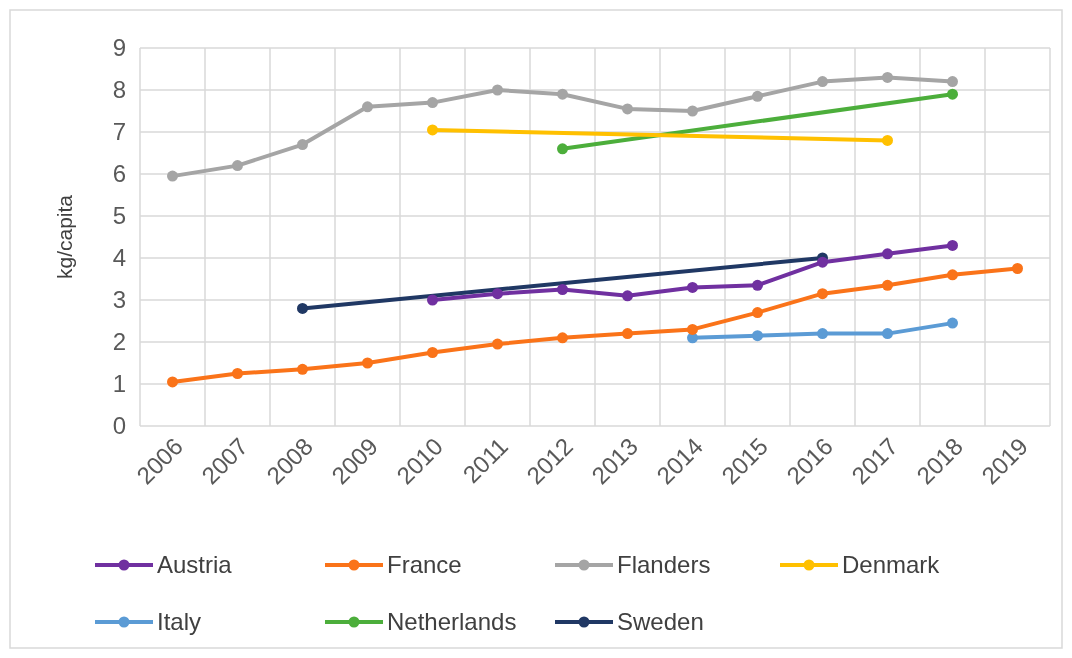 Image resolution: width=1072 pixels, height=658 pixels. What do you see at coordinates (660, 621) in the screenshot?
I see `legend-label: Sweden` at bounding box center [660, 621].